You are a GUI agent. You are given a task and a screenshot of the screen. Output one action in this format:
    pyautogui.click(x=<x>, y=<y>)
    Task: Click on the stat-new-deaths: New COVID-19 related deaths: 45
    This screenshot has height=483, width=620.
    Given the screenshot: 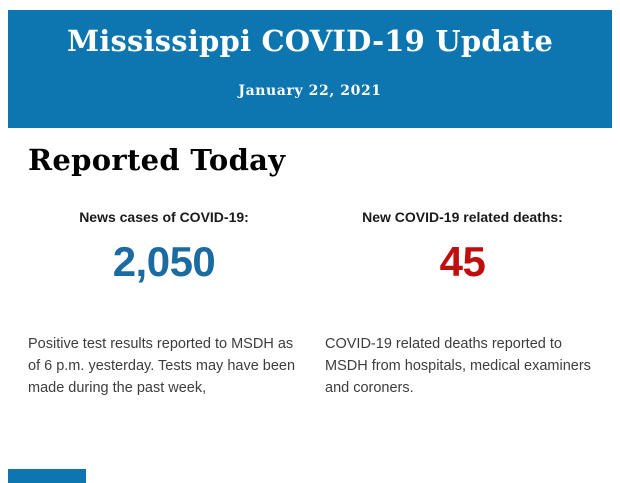 What is the action you would take?
    pyautogui.click(x=462, y=246)
    